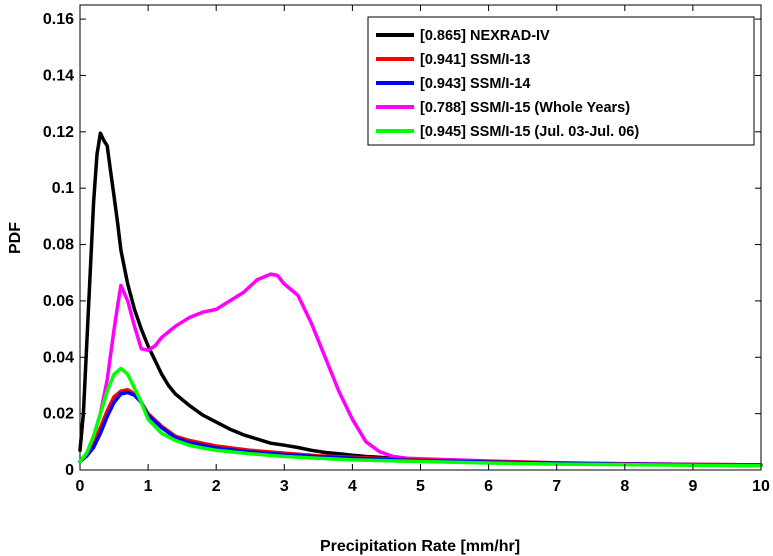 Image resolution: width=773 pixels, height=556 pixels. I want to click on y-tick-label: 0.08, so click(58, 245).